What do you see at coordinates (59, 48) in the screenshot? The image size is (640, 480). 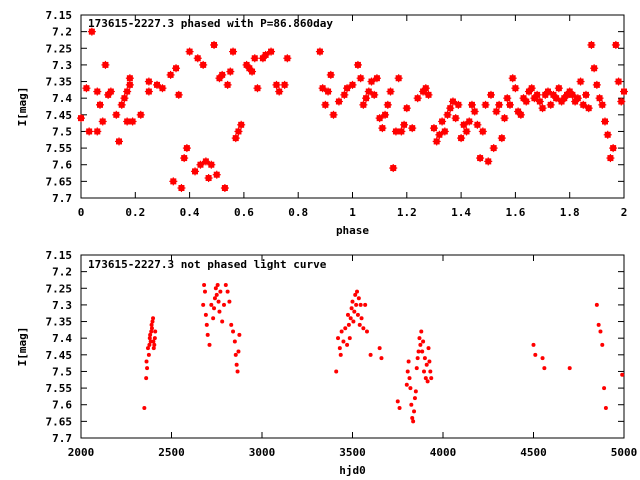 I see `y-tick-label: 7.25` at bounding box center [59, 48].